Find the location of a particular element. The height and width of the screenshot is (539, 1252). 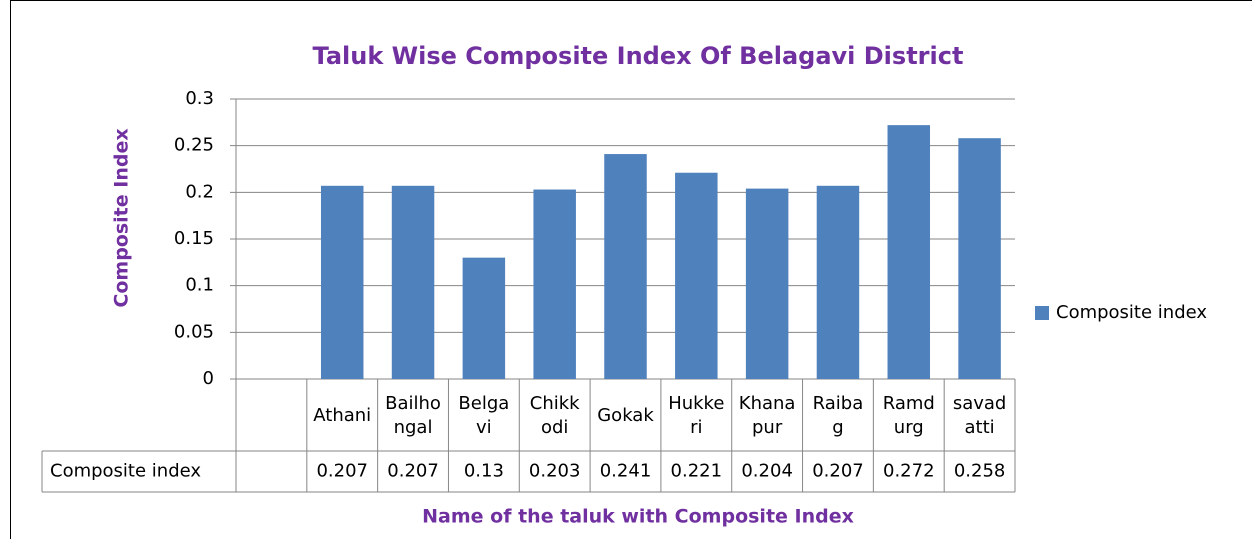

legend-label: Composite index is located at coordinates (1131, 312).